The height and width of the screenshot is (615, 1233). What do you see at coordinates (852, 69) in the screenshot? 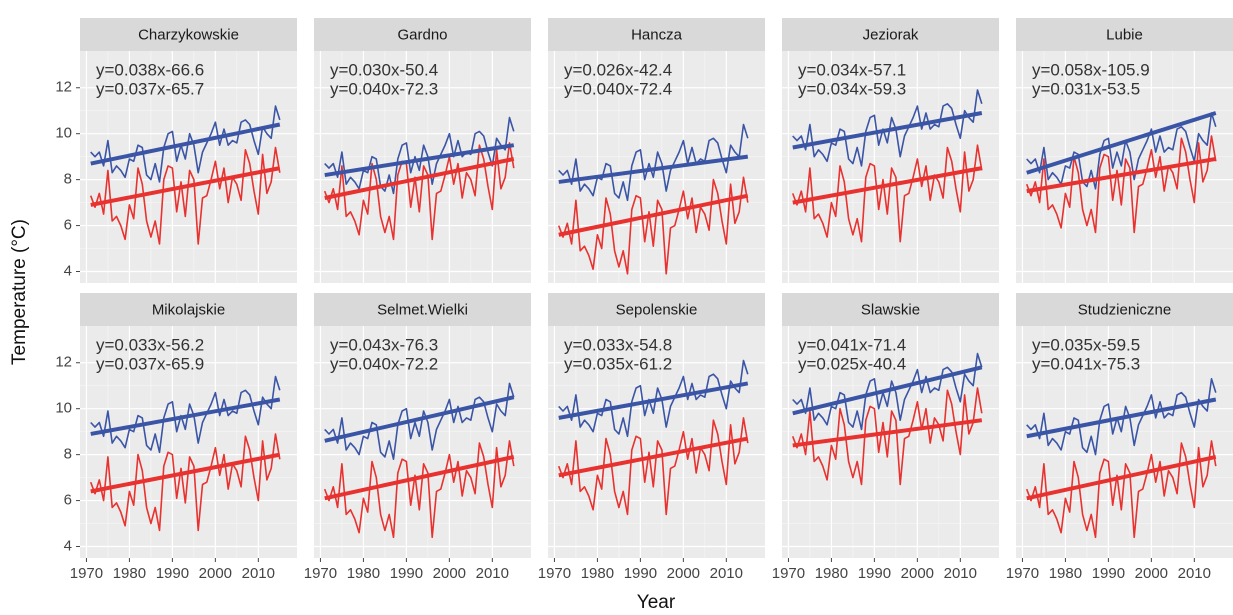
I see `equation-label: y=0.034x-57.1` at bounding box center [852, 69].